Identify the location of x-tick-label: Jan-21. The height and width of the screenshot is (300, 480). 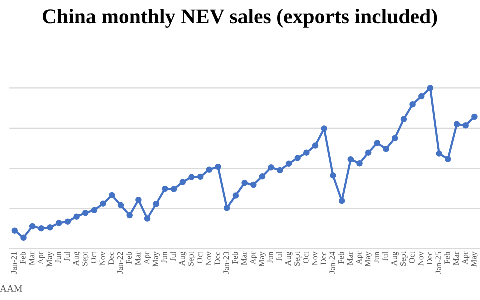
(14, 263).